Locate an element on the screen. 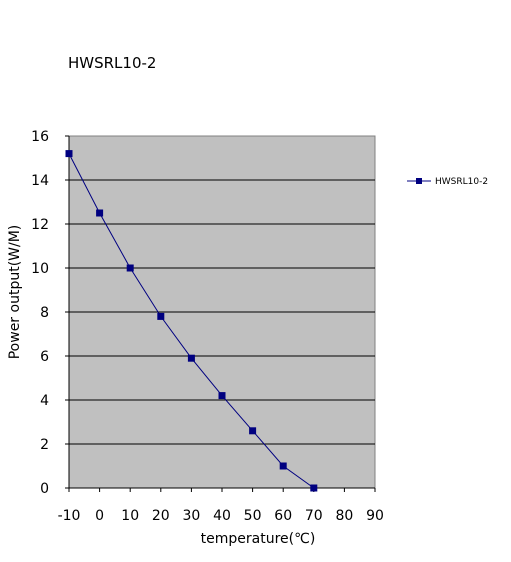 This screenshot has height=562, width=511. x-tick-label-40: 40 is located at coordinates (222, 516).